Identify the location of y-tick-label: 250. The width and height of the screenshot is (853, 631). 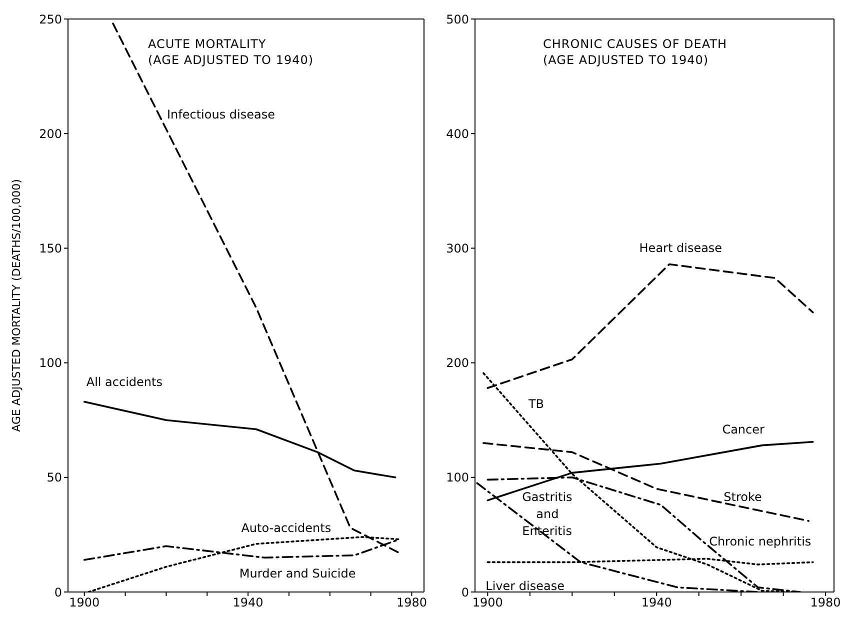
(50, 19).